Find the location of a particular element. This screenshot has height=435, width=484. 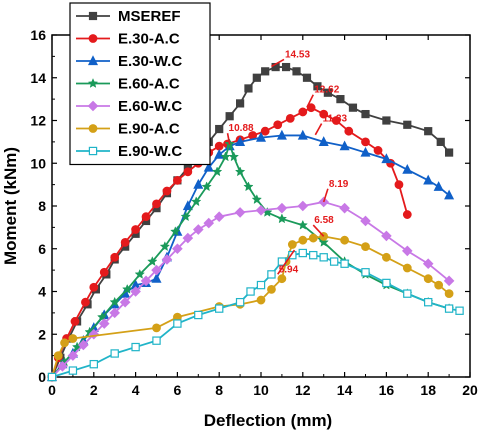

legend-label: E.60-W.C is located at coordinates (150, 106).